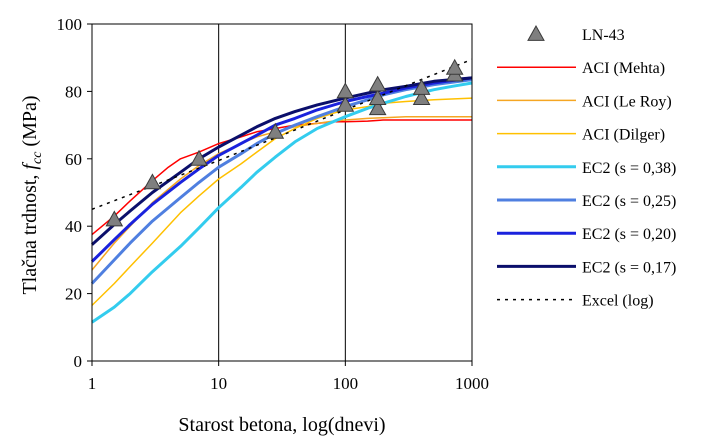 Image resolution: width=717 pixels, height=441 pixels. What do you see at coordinates (629, 267) in the screenshot?
I see `legend-label: EC2 (s = 0,17)` at bounding box center [629, 267].